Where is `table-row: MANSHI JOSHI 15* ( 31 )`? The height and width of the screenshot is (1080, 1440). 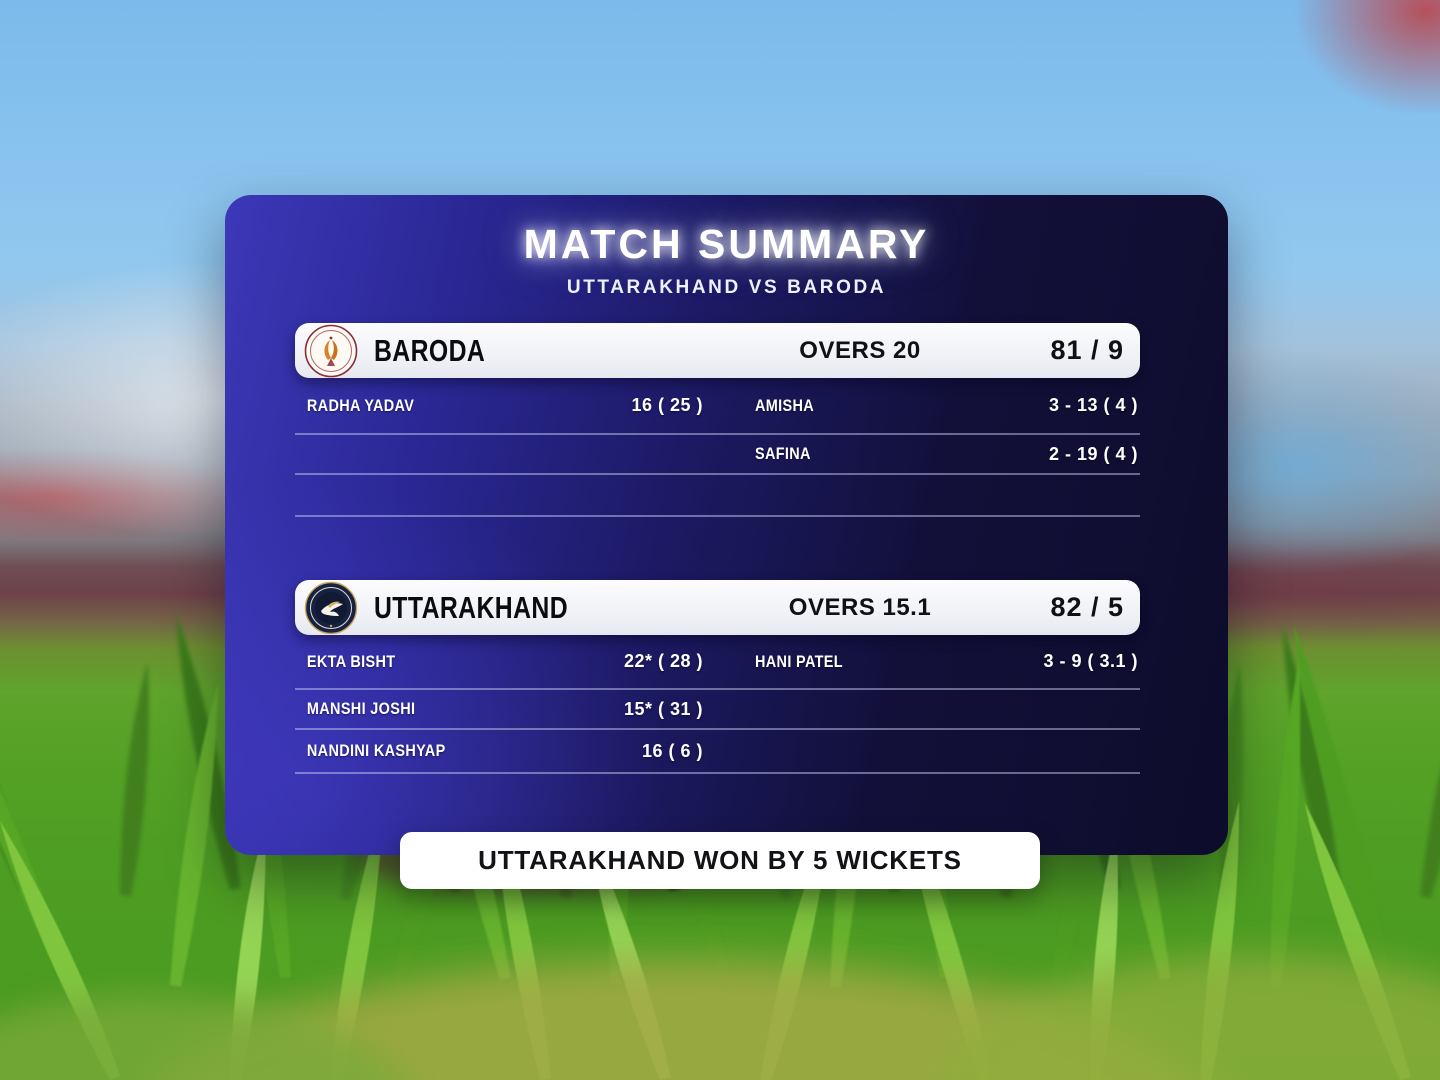 table-row: MANSHI JOSHI 15* ( 31 ) is located at coordinates (717, 710).